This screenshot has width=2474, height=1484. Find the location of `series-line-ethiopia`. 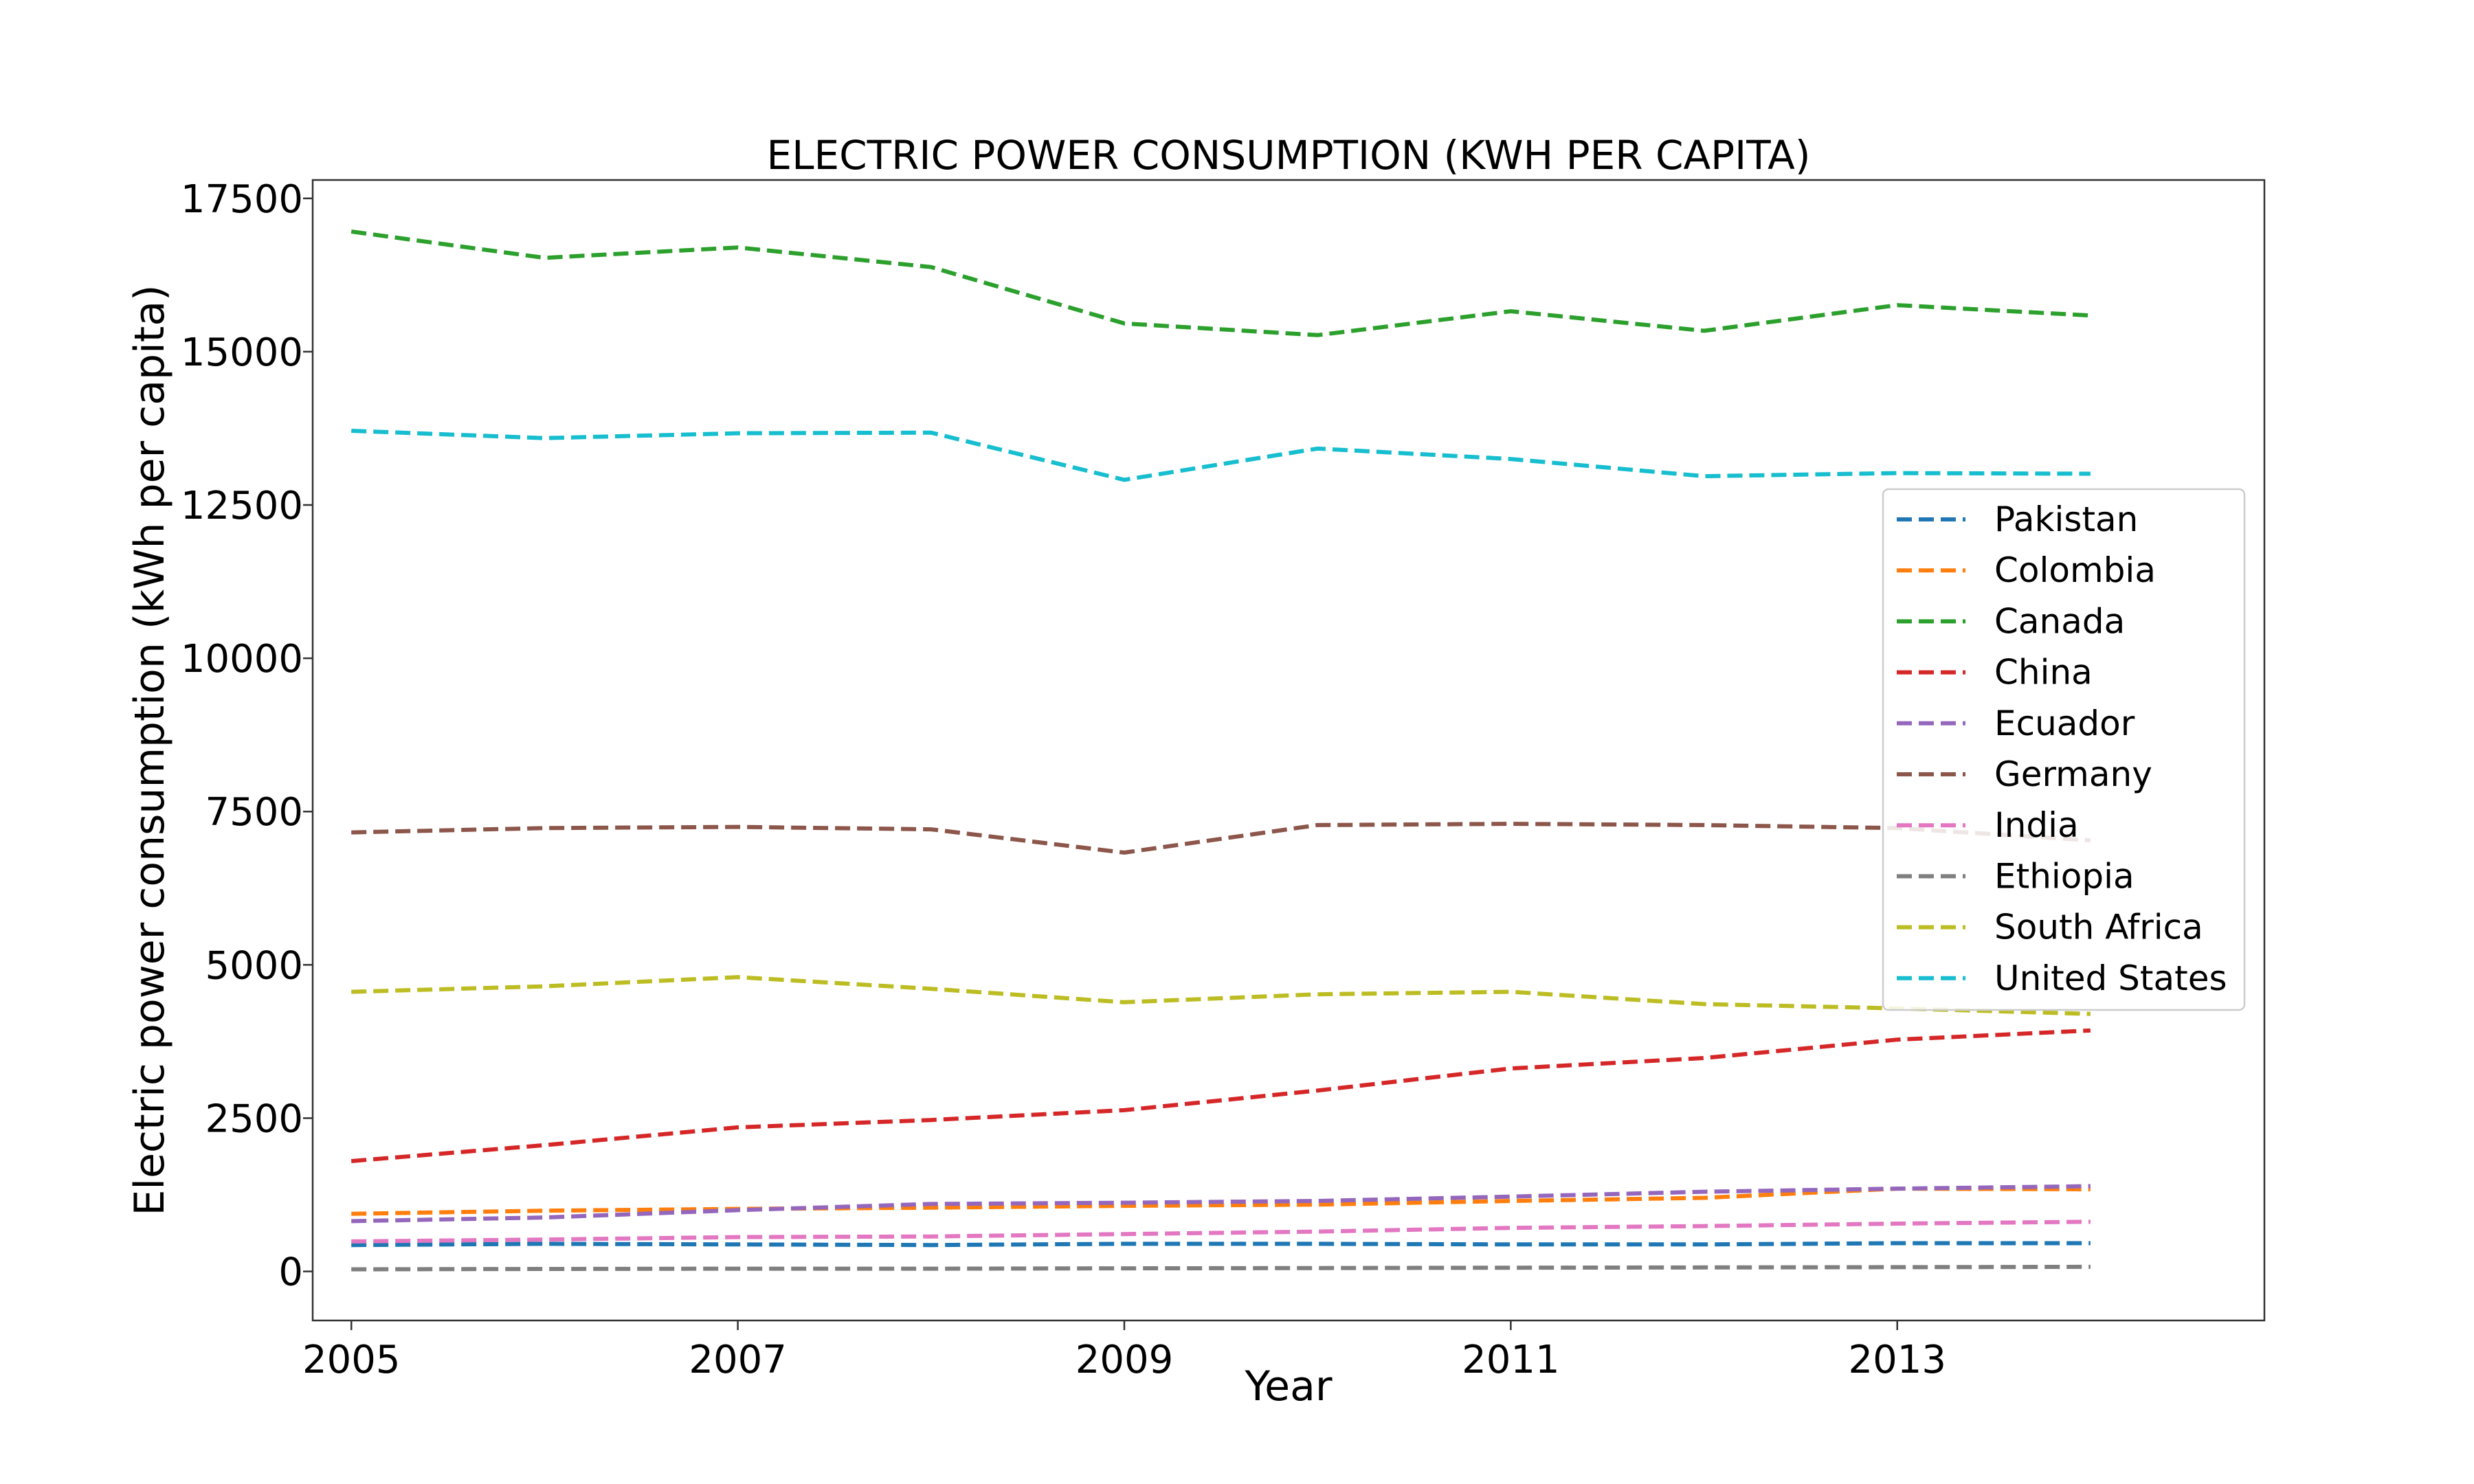

series-line-ethiopia is located at coordinates (1221, 1268).